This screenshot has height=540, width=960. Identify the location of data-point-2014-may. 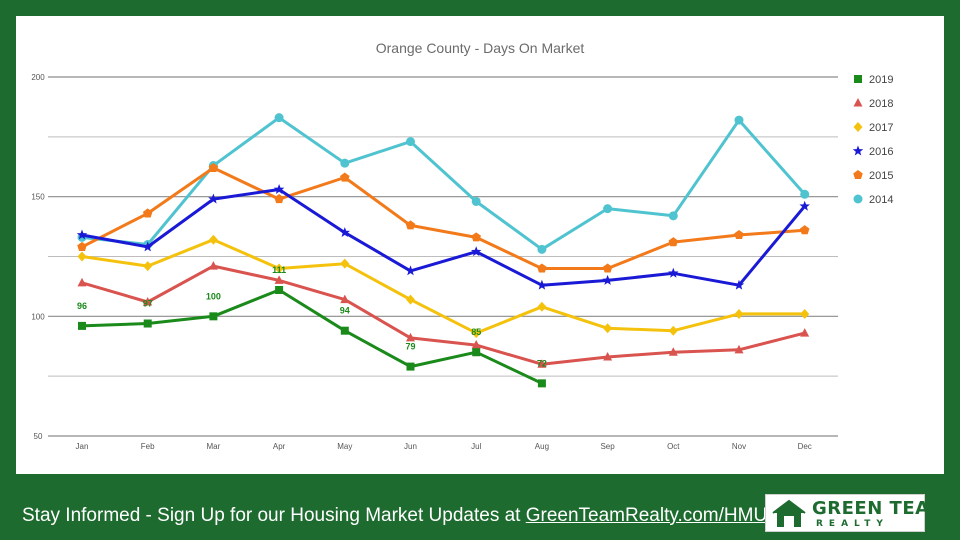
(345, 163).